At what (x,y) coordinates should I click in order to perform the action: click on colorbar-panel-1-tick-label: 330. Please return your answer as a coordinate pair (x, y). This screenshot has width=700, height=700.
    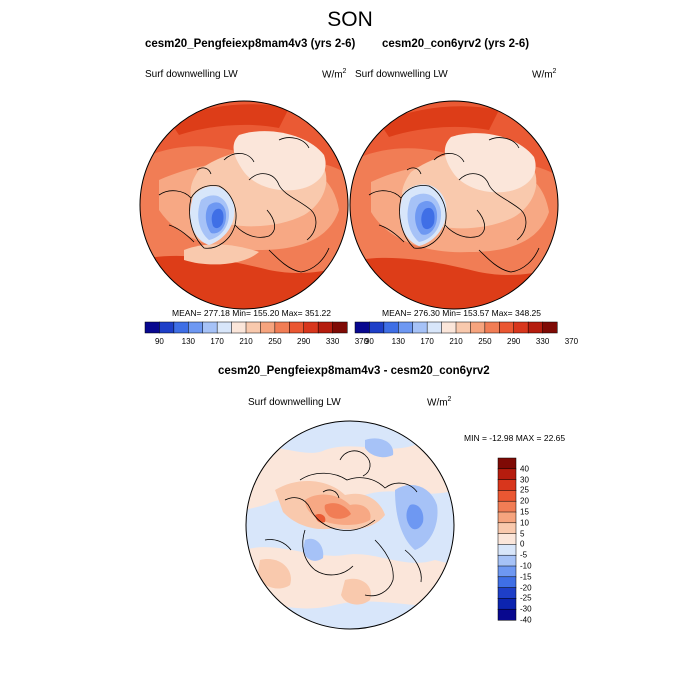
    Looking at the image, I should click on (332, 341).